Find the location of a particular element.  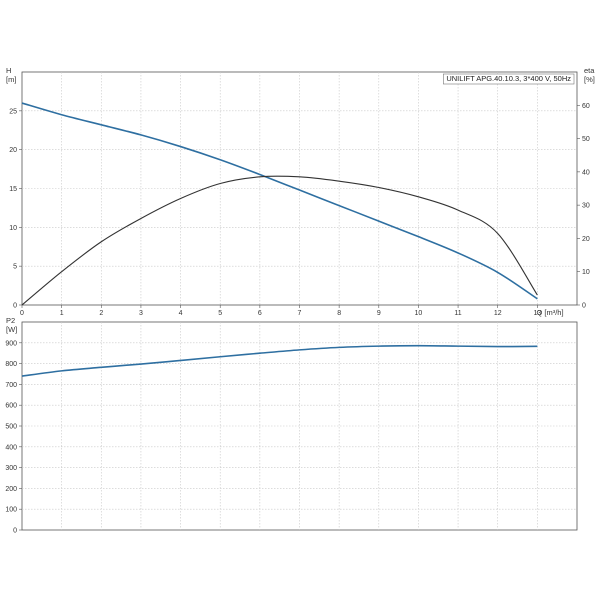

y2-axis-label-unit: [%] is located at coordinates (589, 79).